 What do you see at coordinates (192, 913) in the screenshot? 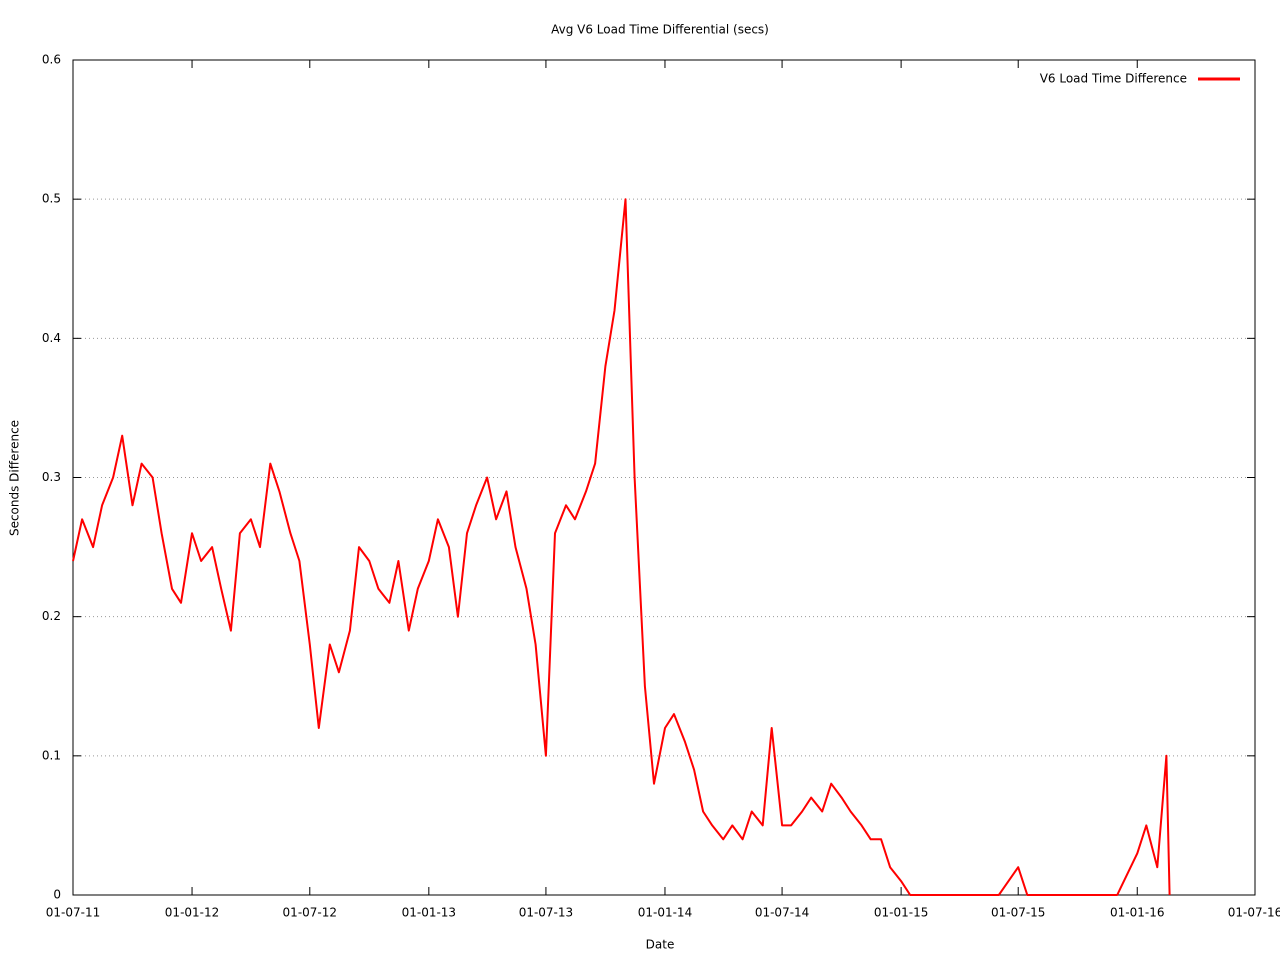
I see `x-tick-label: 01-01-12` at bounding box center [192, 913].